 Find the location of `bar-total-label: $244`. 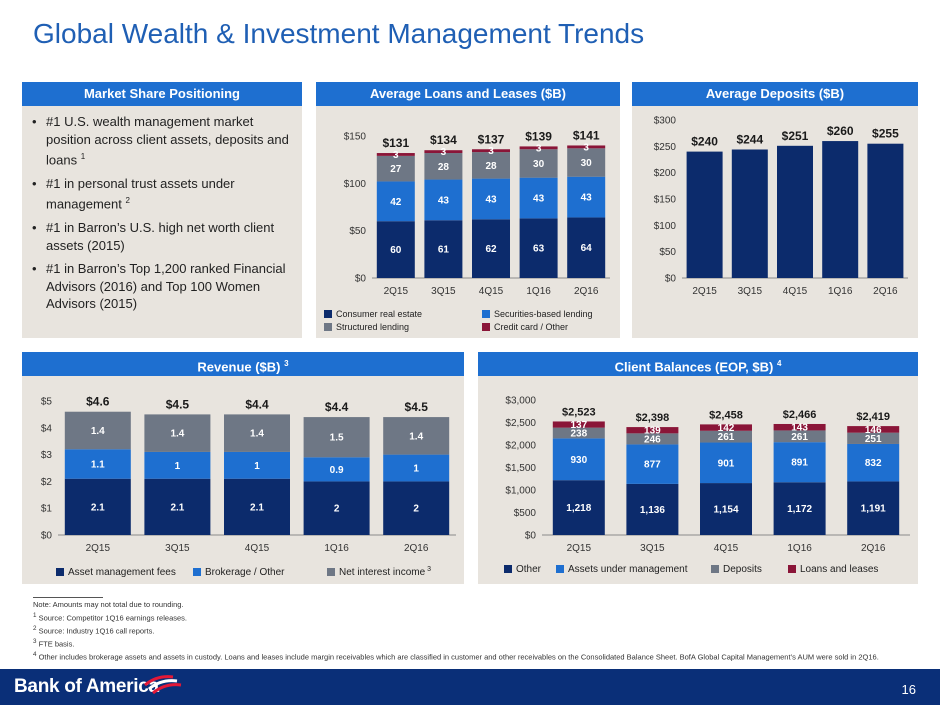

bar-total-label: $244 is located at coordinates (749, 139).